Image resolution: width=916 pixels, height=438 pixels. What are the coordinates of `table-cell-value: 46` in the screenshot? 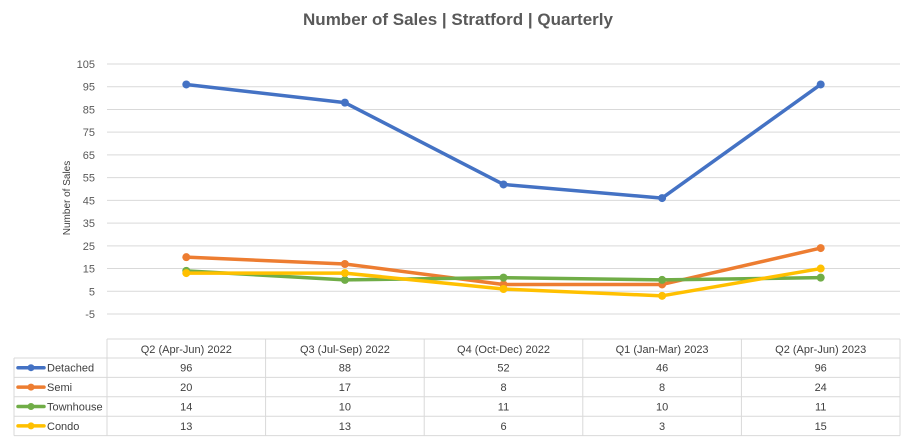 It's located at (662, 369).